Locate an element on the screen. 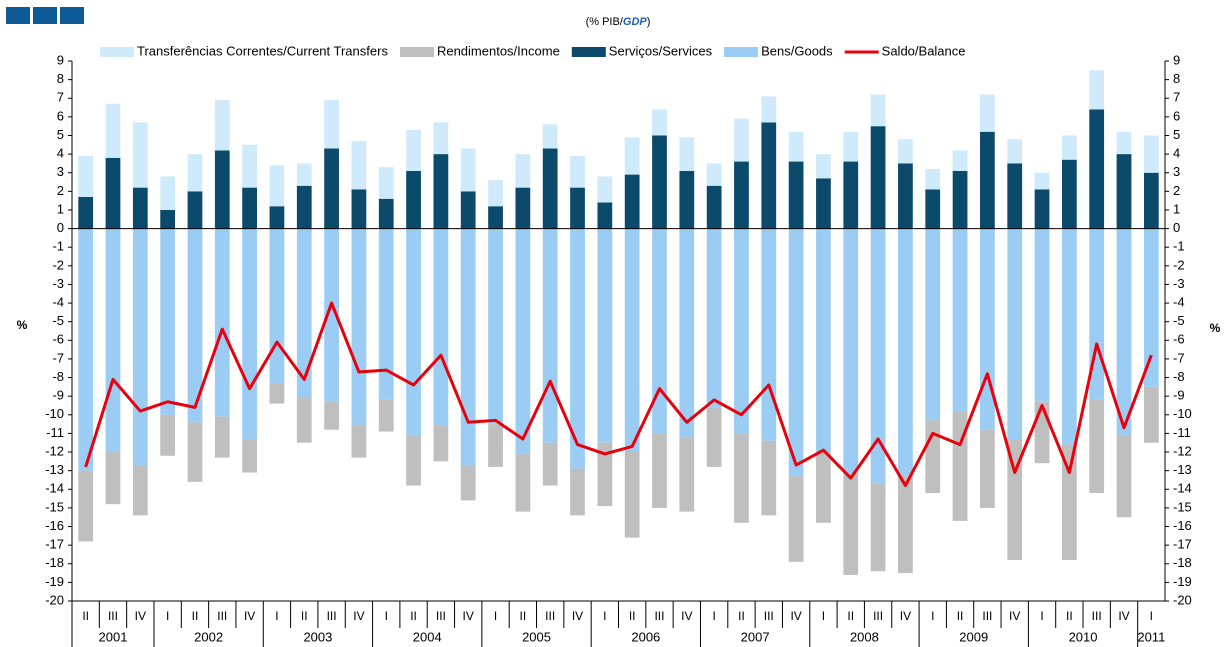  y-tick-label: -19 is located at coordinates (54, 581).